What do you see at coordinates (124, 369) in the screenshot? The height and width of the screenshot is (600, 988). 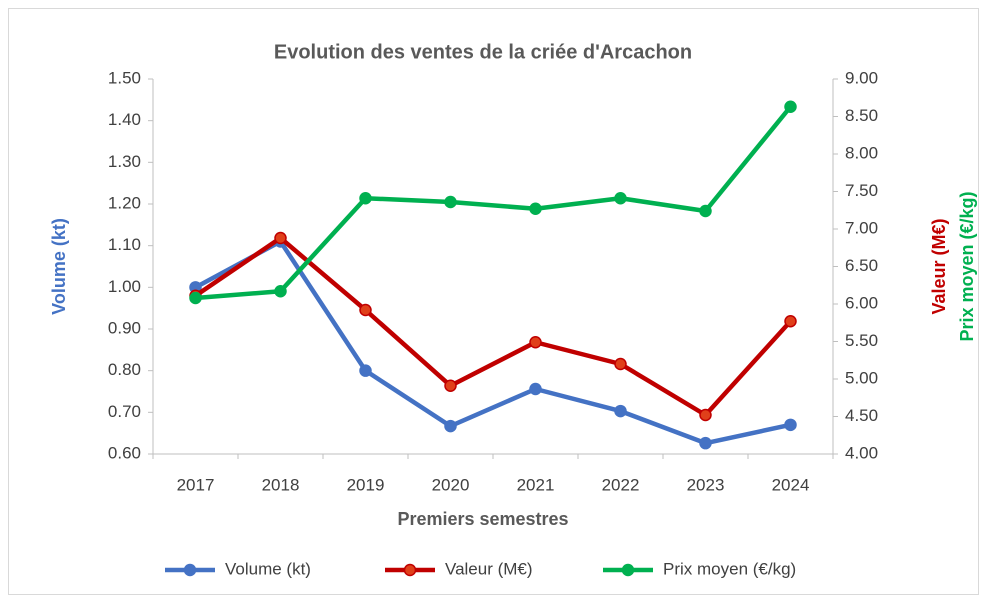 I see `y-tick-label: 0.80` at bounding box center [124, 369].